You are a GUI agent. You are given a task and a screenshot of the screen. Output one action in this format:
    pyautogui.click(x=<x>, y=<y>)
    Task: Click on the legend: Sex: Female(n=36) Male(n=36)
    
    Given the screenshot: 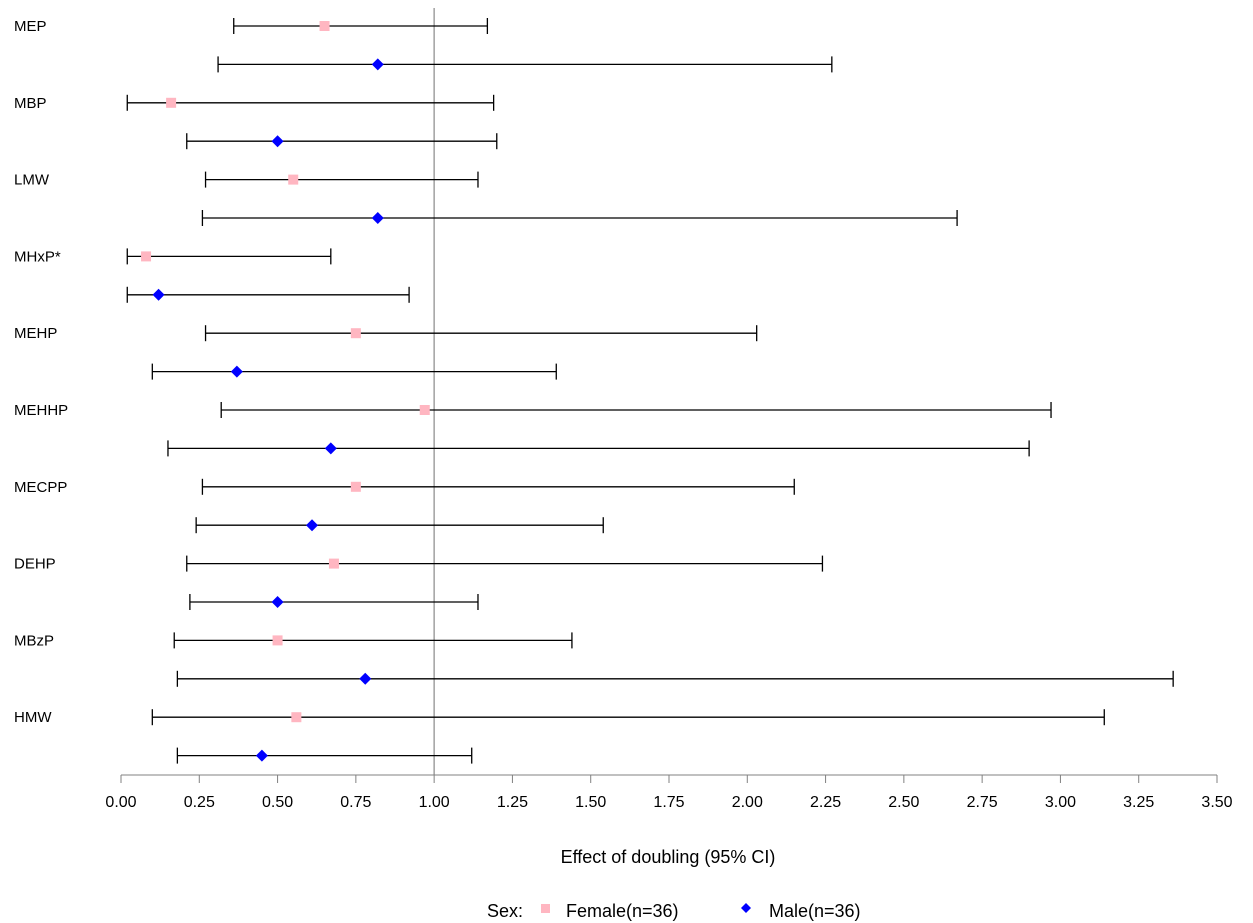 What is the action you would take?
    pyautogui.click(x=674, y=911)
    